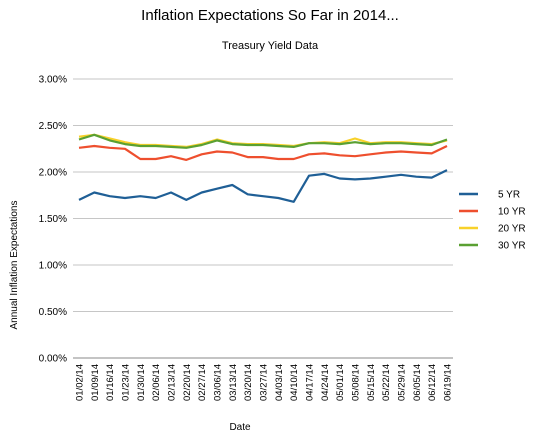 The width and height of the screenshot is (545, 436). I want to click on y-axis-ticks: 0.00% 0.50% 1.00% 1.50% 2.00% 2.50% 3.00%, so click(53, 220).